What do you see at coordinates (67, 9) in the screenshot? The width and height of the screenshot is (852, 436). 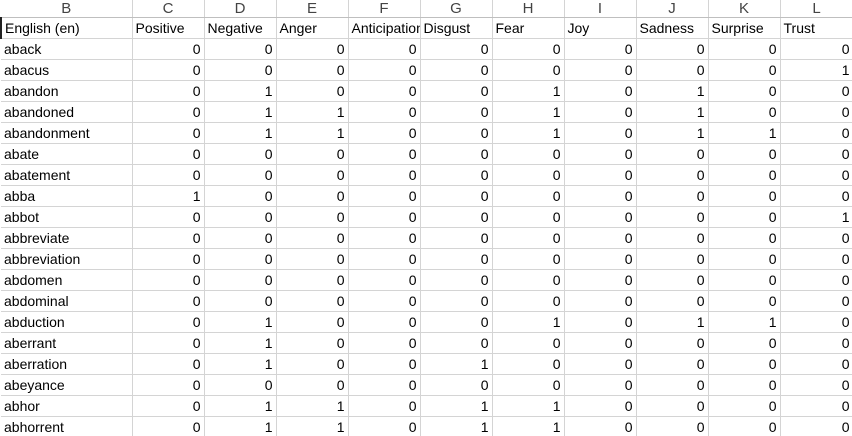 I see `column-header-b: B` at bounding box center [67, 9].